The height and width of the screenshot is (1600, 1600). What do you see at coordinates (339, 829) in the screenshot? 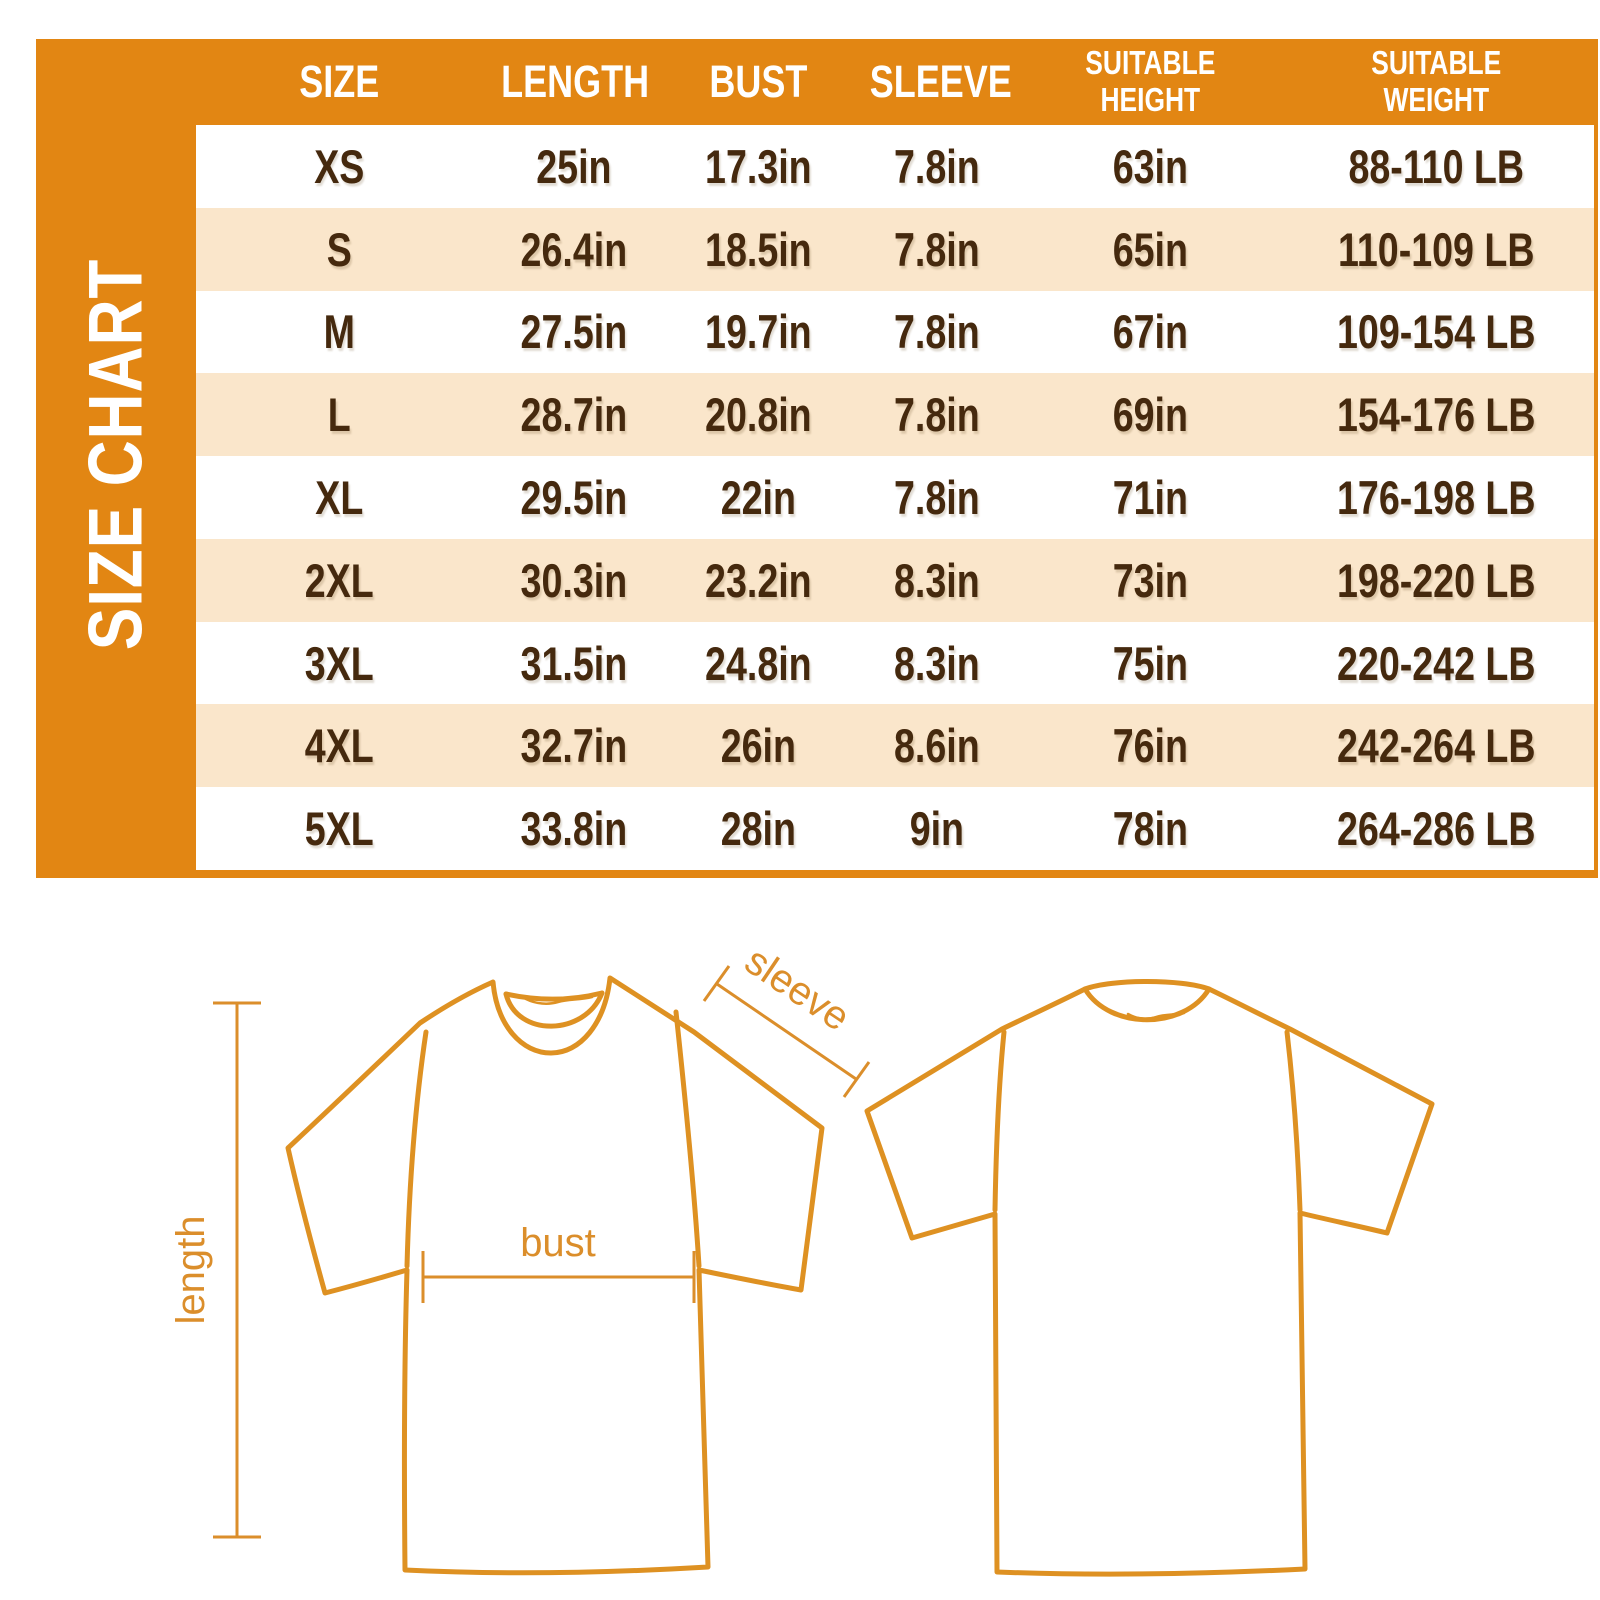
I see `cell-size: 5XL` at bounding box center [339, 829].